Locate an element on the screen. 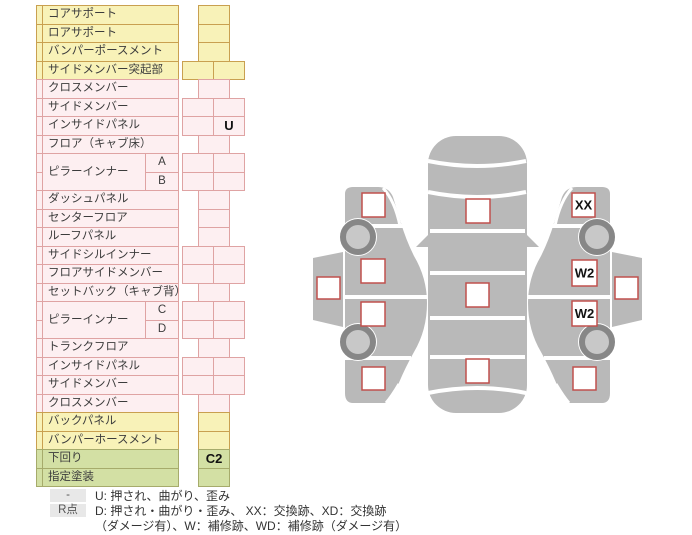  part-label: フロアサイドメンバー is located at coordinates (110, 274).